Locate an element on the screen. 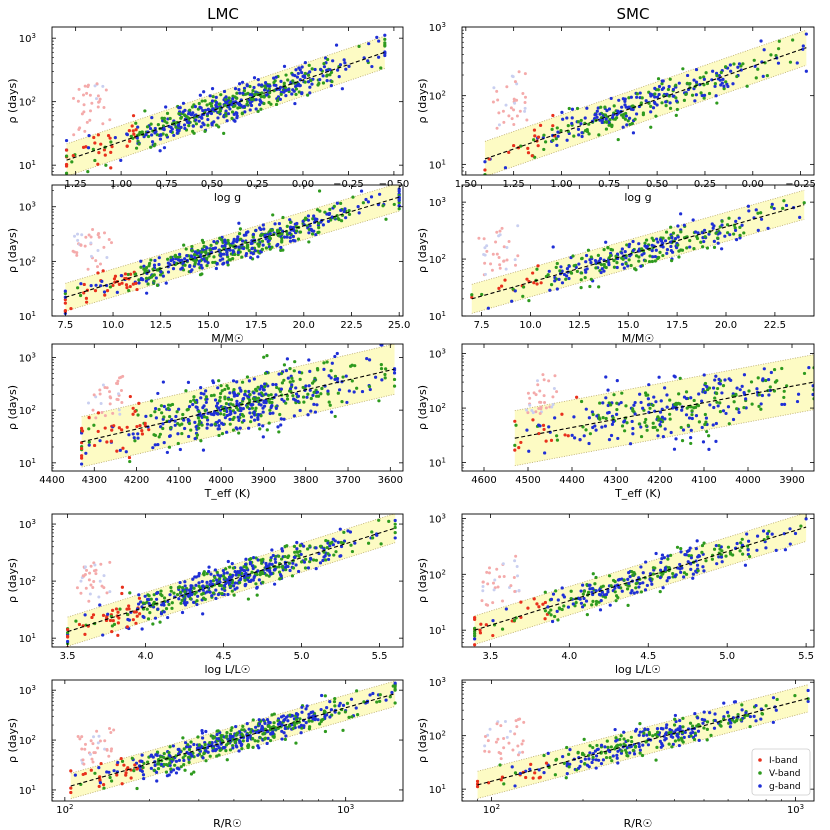  x-tick-label: 17.5 is located at coordinates (677, 325).